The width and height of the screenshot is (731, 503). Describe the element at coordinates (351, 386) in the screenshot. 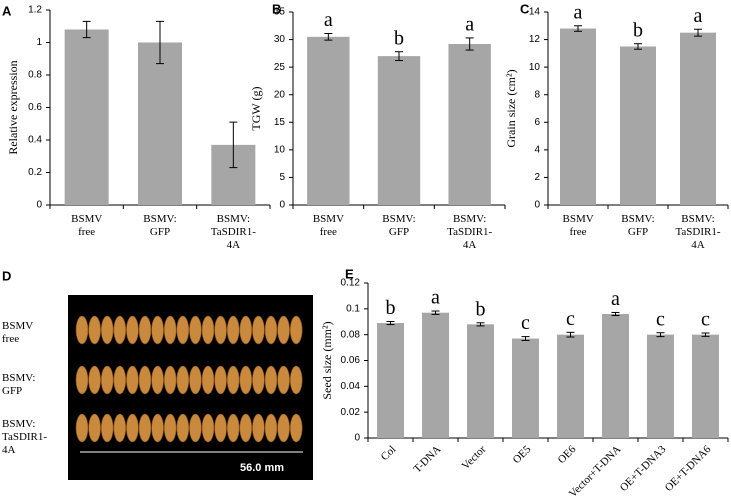

I see `y-tick-label: 0.04` at that location.